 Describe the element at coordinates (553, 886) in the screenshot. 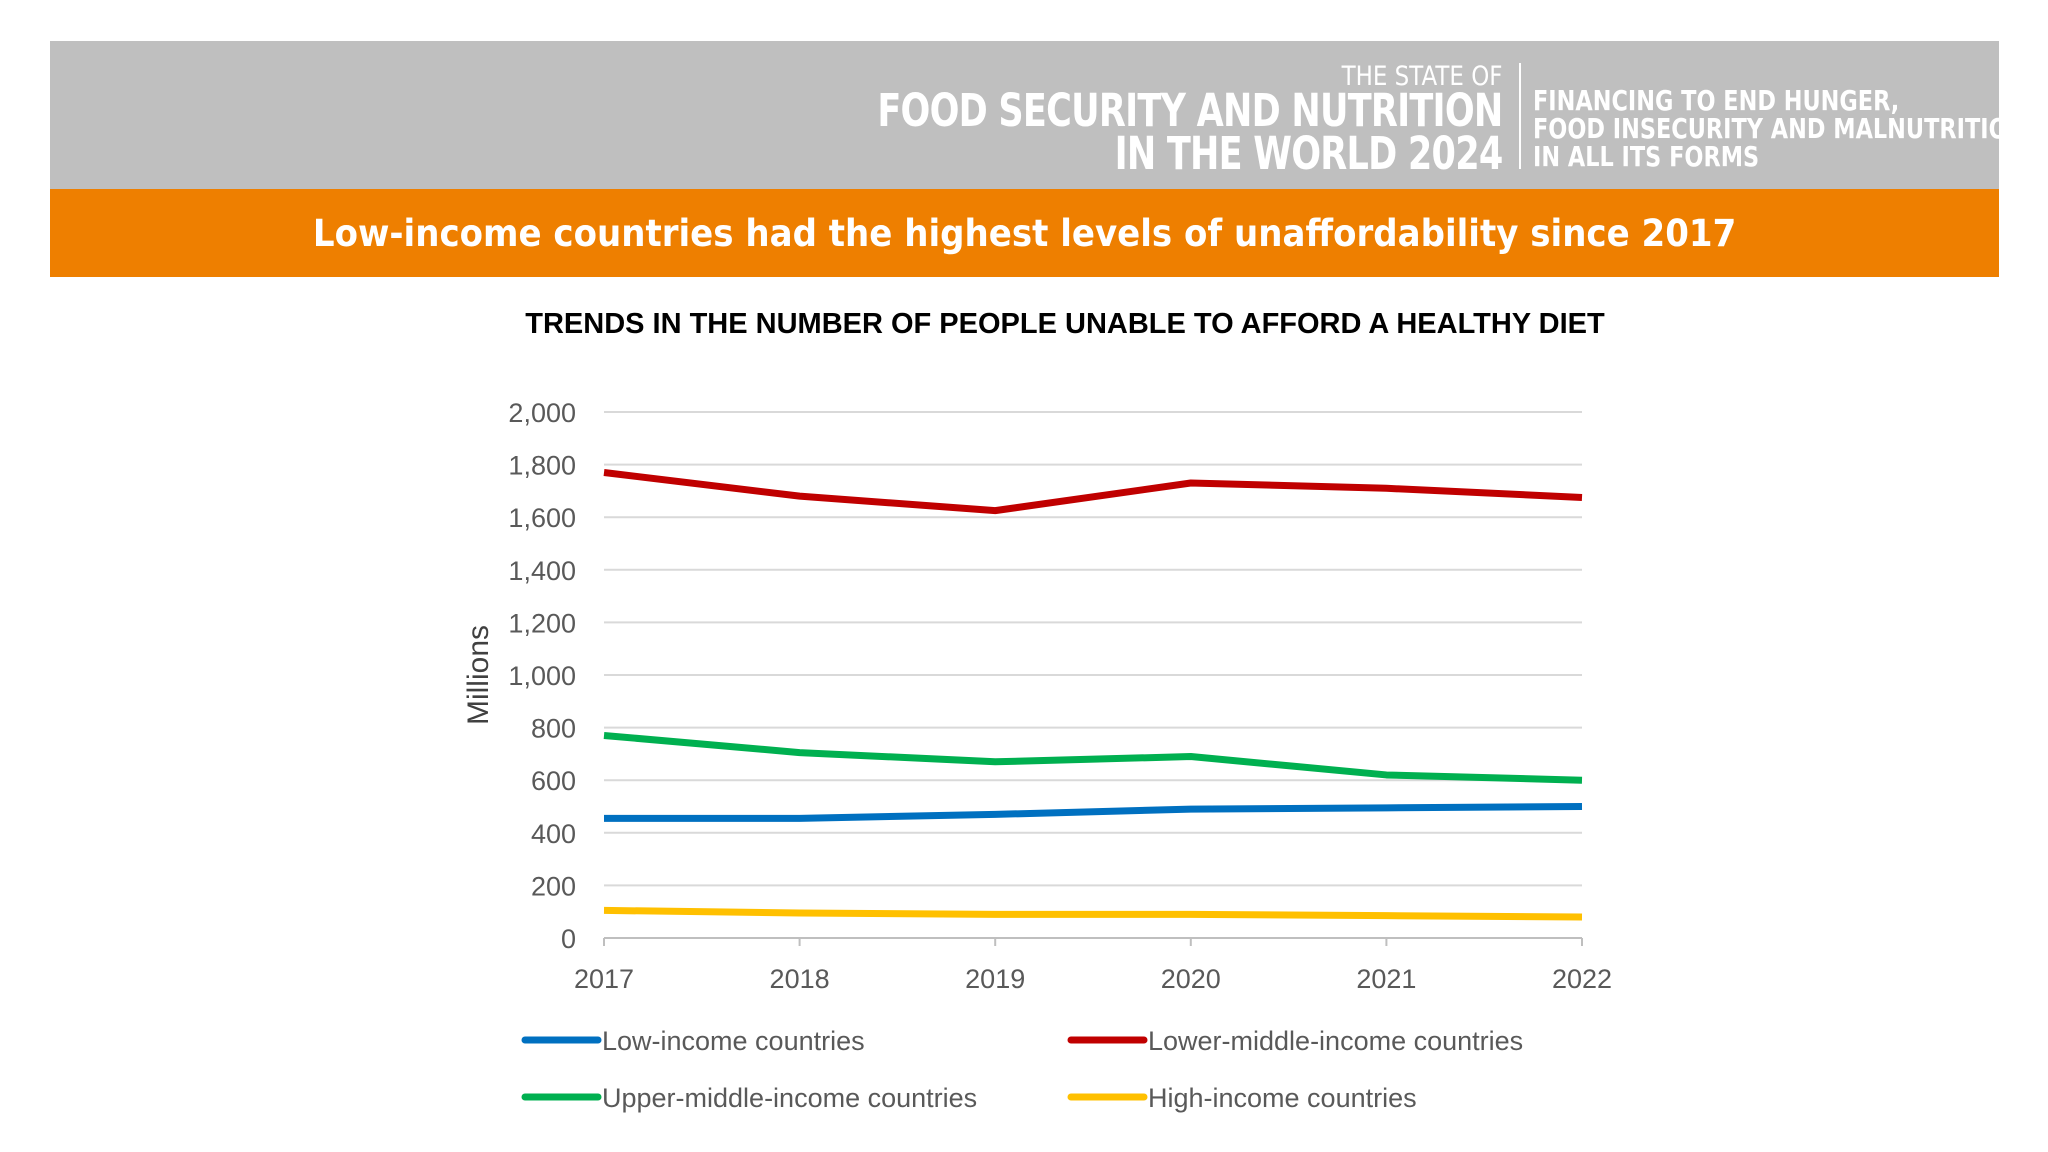

I see `y-tick-label: 200` at that location.